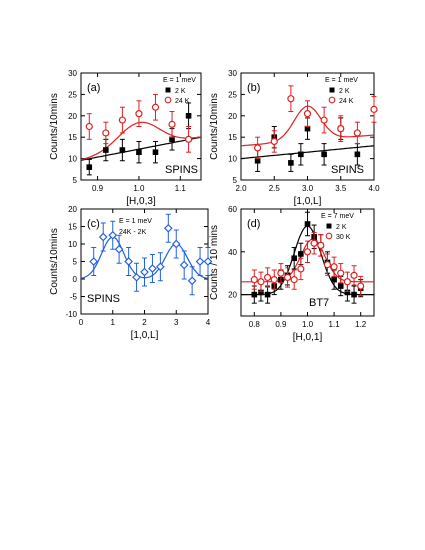 The image size is (425, 550). I want to click on y-tick-label: 15, so click(232, 137).